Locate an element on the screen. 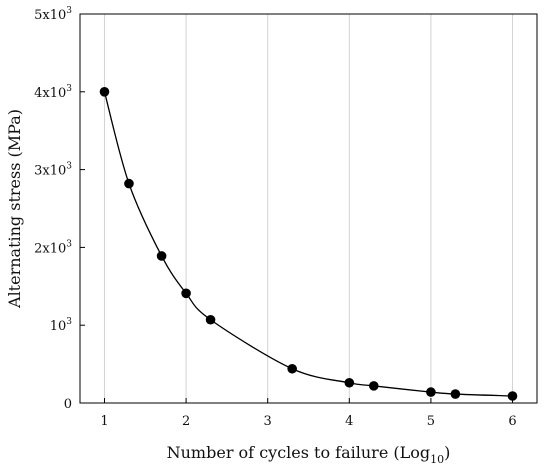  x-ticks: 1 2 3 4 5 6 is located at coordinates (308, 413).